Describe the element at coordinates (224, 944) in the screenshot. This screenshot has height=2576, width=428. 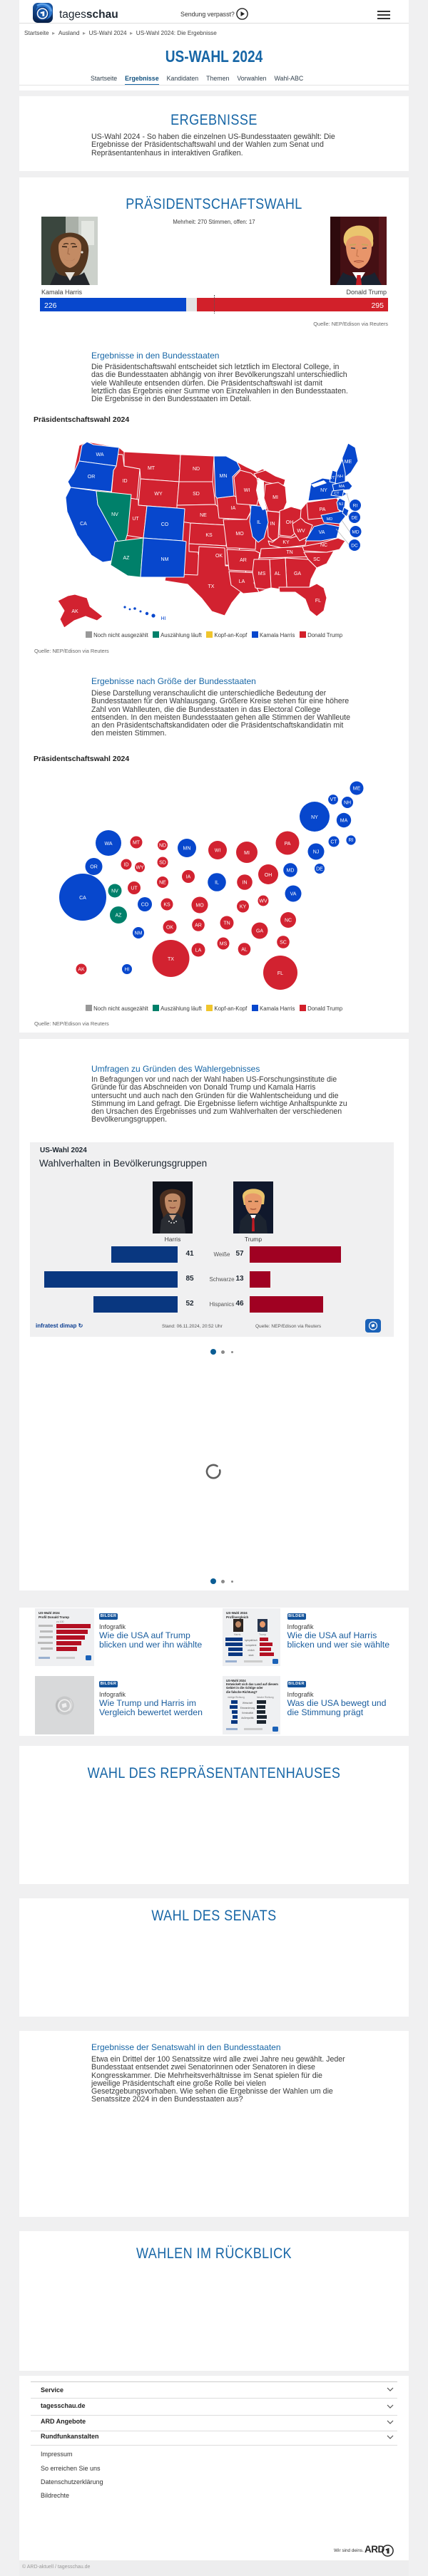
I see `svg-text: MS` at that location.